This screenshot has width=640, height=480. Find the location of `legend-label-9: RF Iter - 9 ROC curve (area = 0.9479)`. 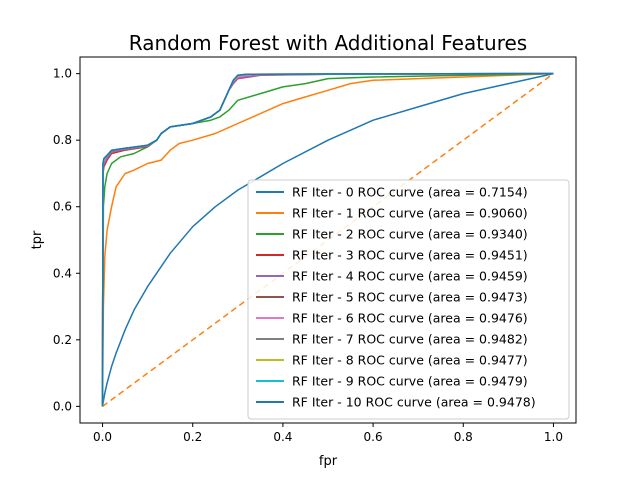

legend-label-9: RF Iter - 9 ROC curve (area = 0.9479) is located at coordinates (410, 381).